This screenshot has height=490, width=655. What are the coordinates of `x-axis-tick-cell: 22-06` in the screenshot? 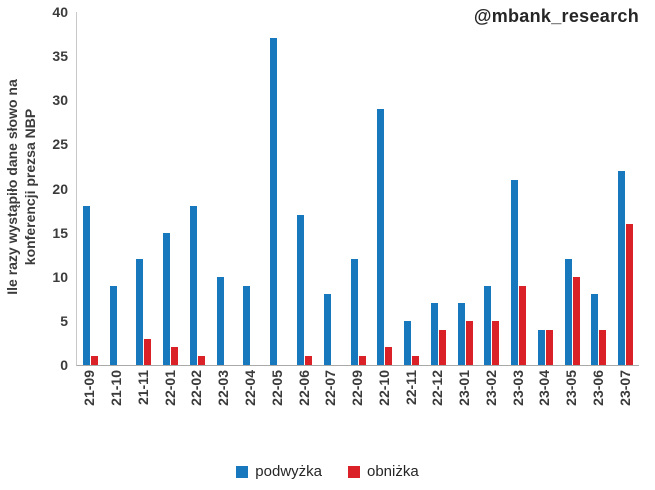 It's located at (303, 405).